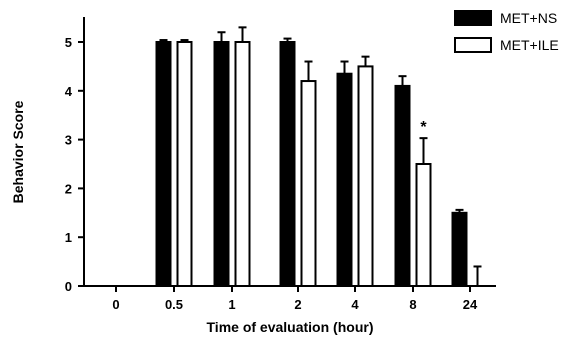 The width and height of the screenshot is (570, 340). Describe the element at coordinates (184, 164) in the screenshot. I see `bar-met-ile-0.5` at that location.